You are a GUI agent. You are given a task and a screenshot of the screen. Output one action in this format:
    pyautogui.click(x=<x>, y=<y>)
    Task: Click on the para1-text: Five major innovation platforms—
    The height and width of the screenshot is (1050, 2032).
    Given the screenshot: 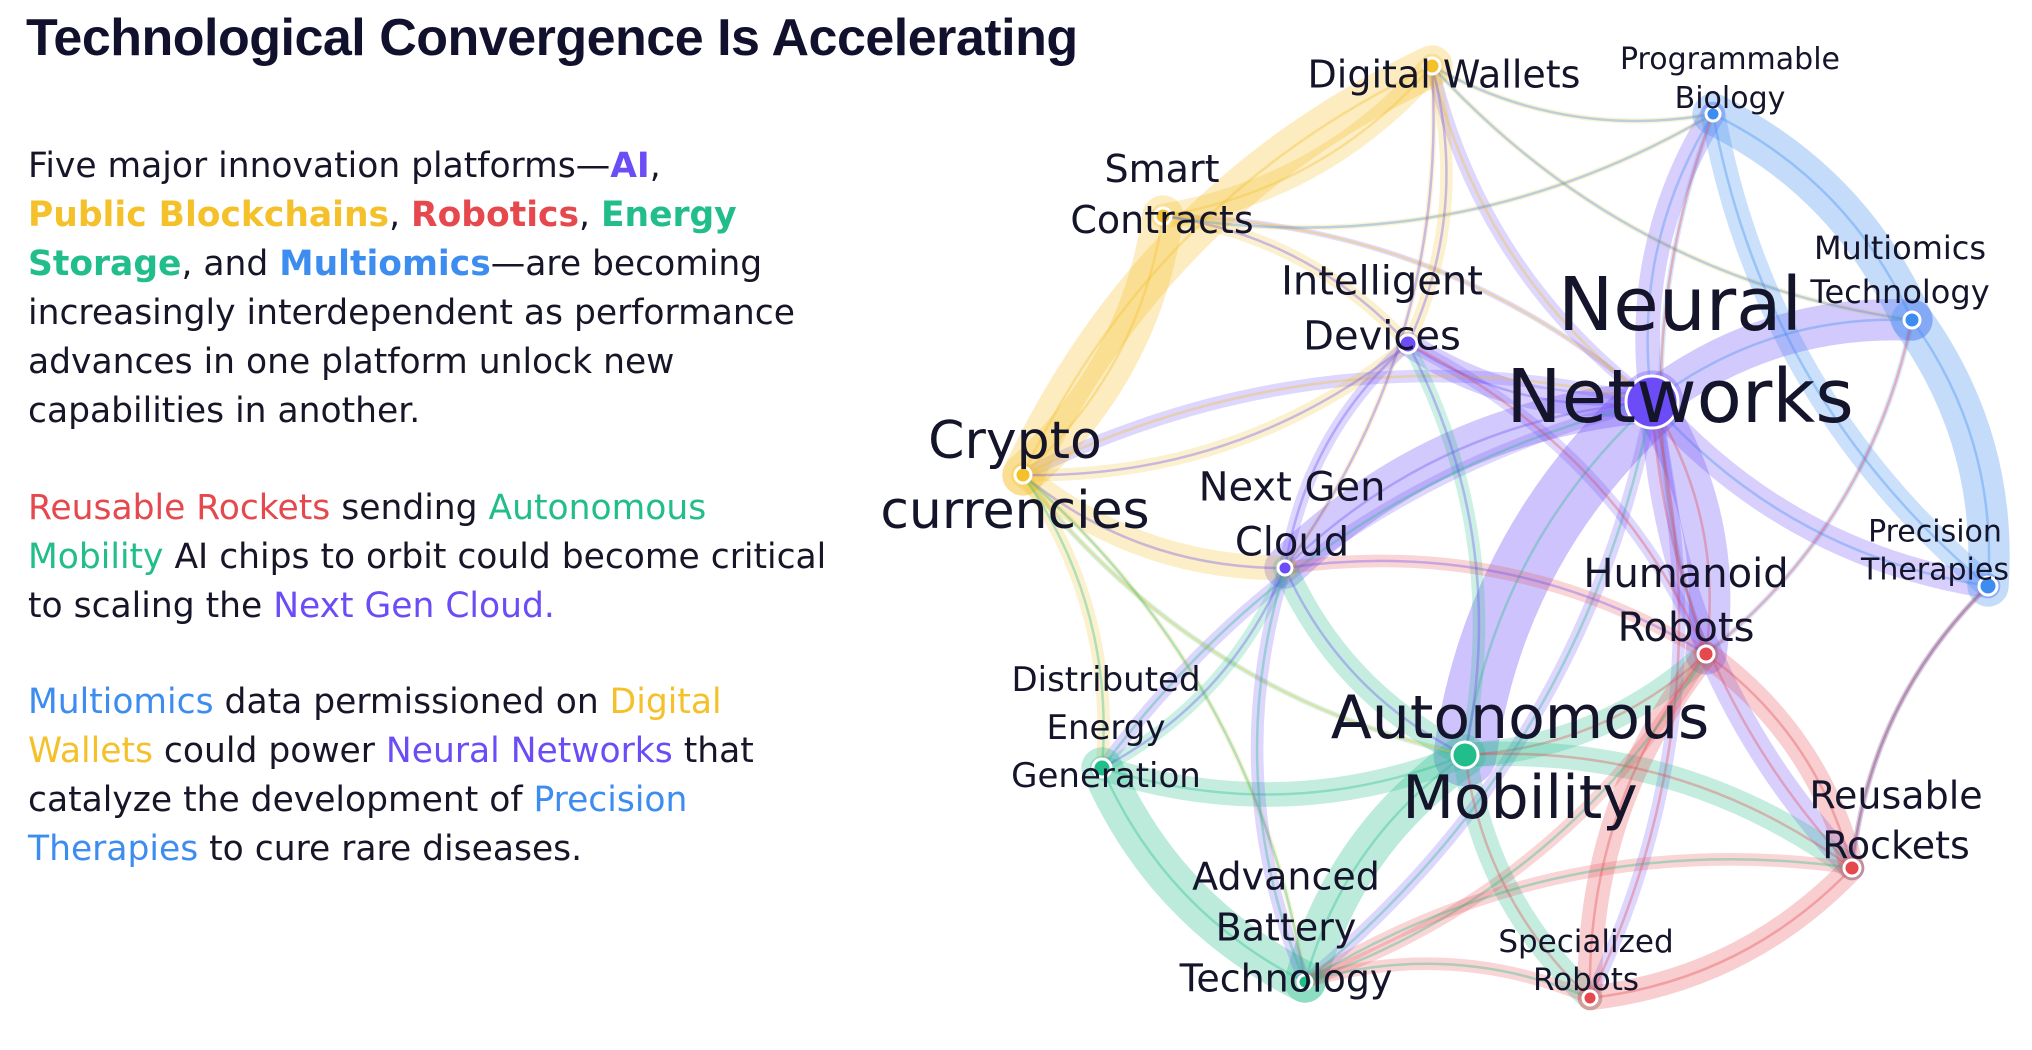 What is the action you would take?
    pyautogui.click(x=319, y=166)
    